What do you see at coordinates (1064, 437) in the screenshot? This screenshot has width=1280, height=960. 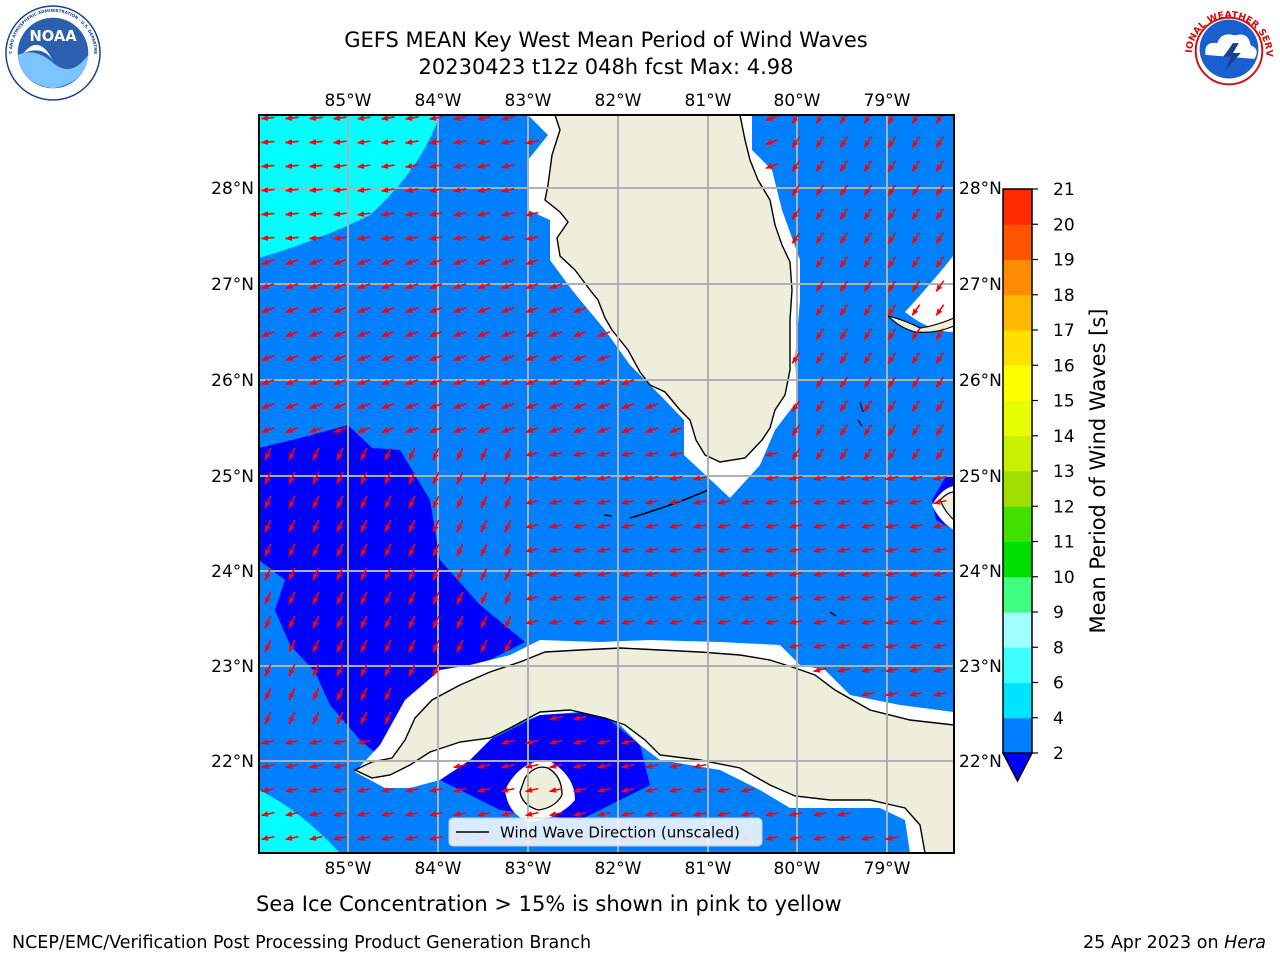 I see `colorbar-tick-label: 14` at bounding box center [1064, 437].